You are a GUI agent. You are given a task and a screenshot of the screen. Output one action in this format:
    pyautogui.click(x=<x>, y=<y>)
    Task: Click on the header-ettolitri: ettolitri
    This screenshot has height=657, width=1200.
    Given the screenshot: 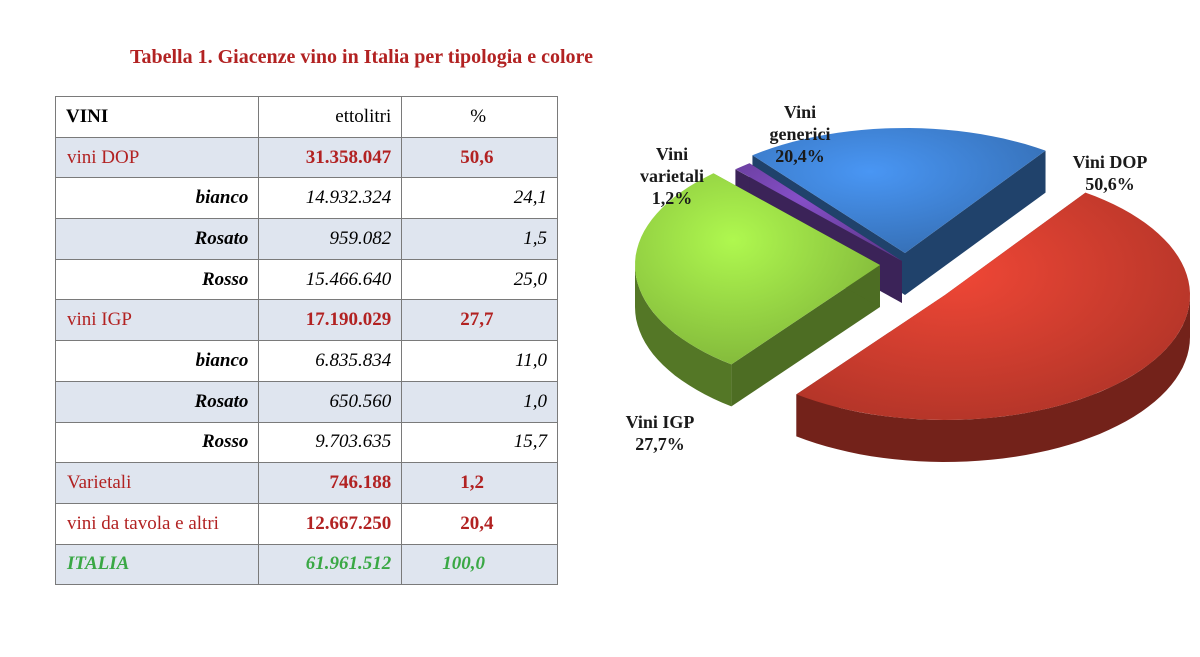 What is the action you would take?
    pyautogui.click(x=330, y=117)
    